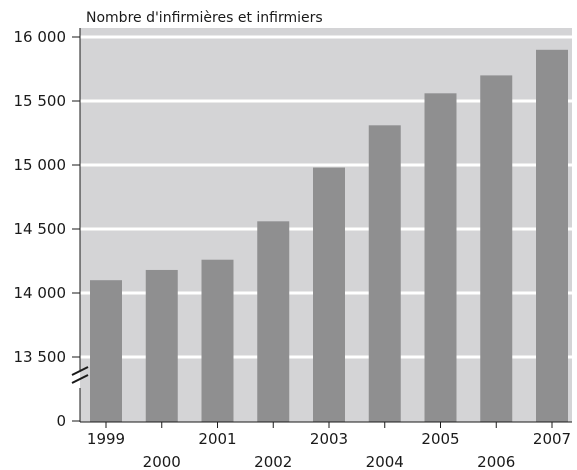  What do you see at coordinates (273, 321) in the screenshot?
I see `bar-2002` at bounding box center [273, 321].